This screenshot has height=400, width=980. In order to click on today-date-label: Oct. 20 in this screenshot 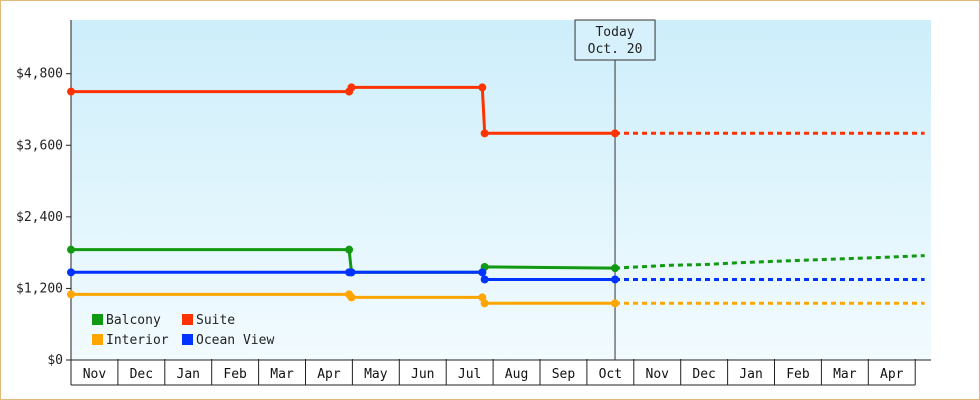, I will do `click(615, 49)`.